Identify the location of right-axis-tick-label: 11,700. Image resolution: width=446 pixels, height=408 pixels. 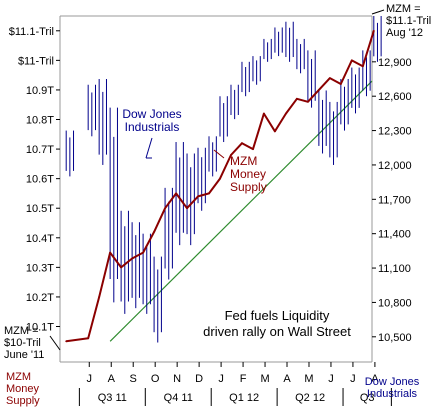
(394, 200).